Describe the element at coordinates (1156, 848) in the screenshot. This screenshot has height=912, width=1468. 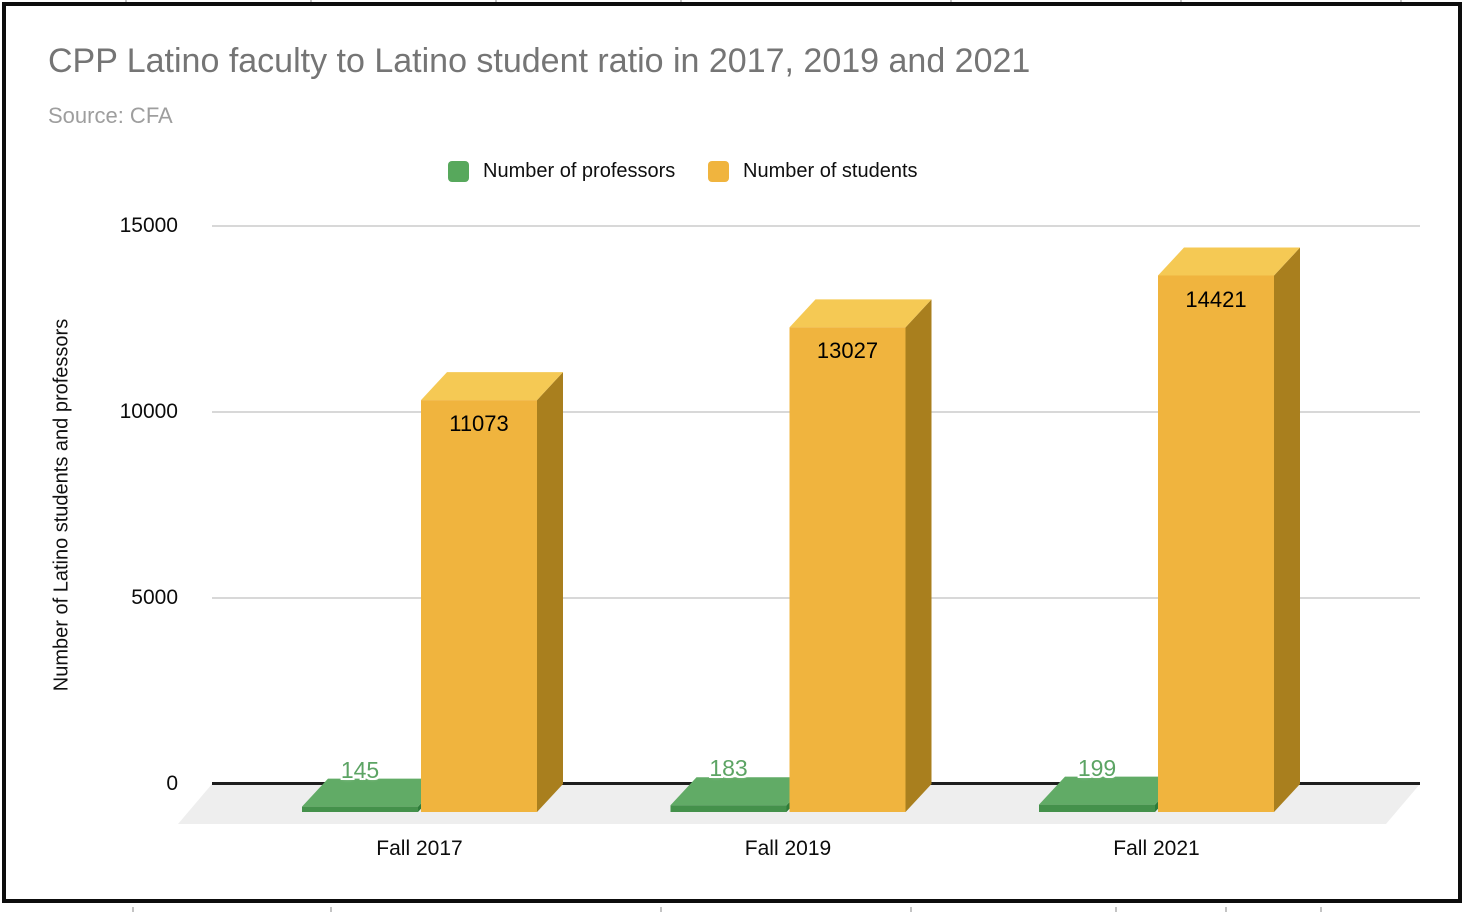
I see `x-tick-label: Fall 2021` at that location.